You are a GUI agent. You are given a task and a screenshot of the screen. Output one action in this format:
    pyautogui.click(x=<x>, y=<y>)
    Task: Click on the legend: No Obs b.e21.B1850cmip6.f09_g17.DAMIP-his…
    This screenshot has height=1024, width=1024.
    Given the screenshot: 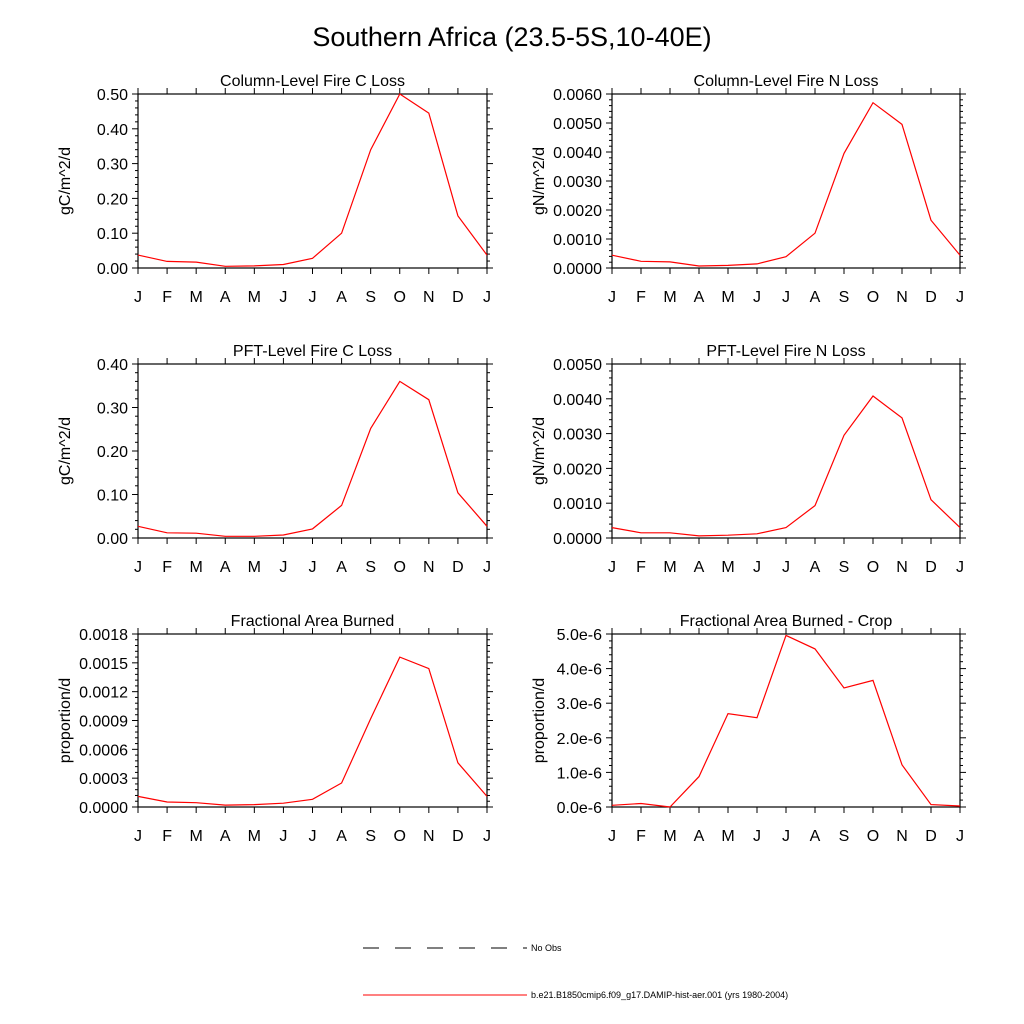 What is the action you would take?
    pyautogui.click(x=575, y=971)
    